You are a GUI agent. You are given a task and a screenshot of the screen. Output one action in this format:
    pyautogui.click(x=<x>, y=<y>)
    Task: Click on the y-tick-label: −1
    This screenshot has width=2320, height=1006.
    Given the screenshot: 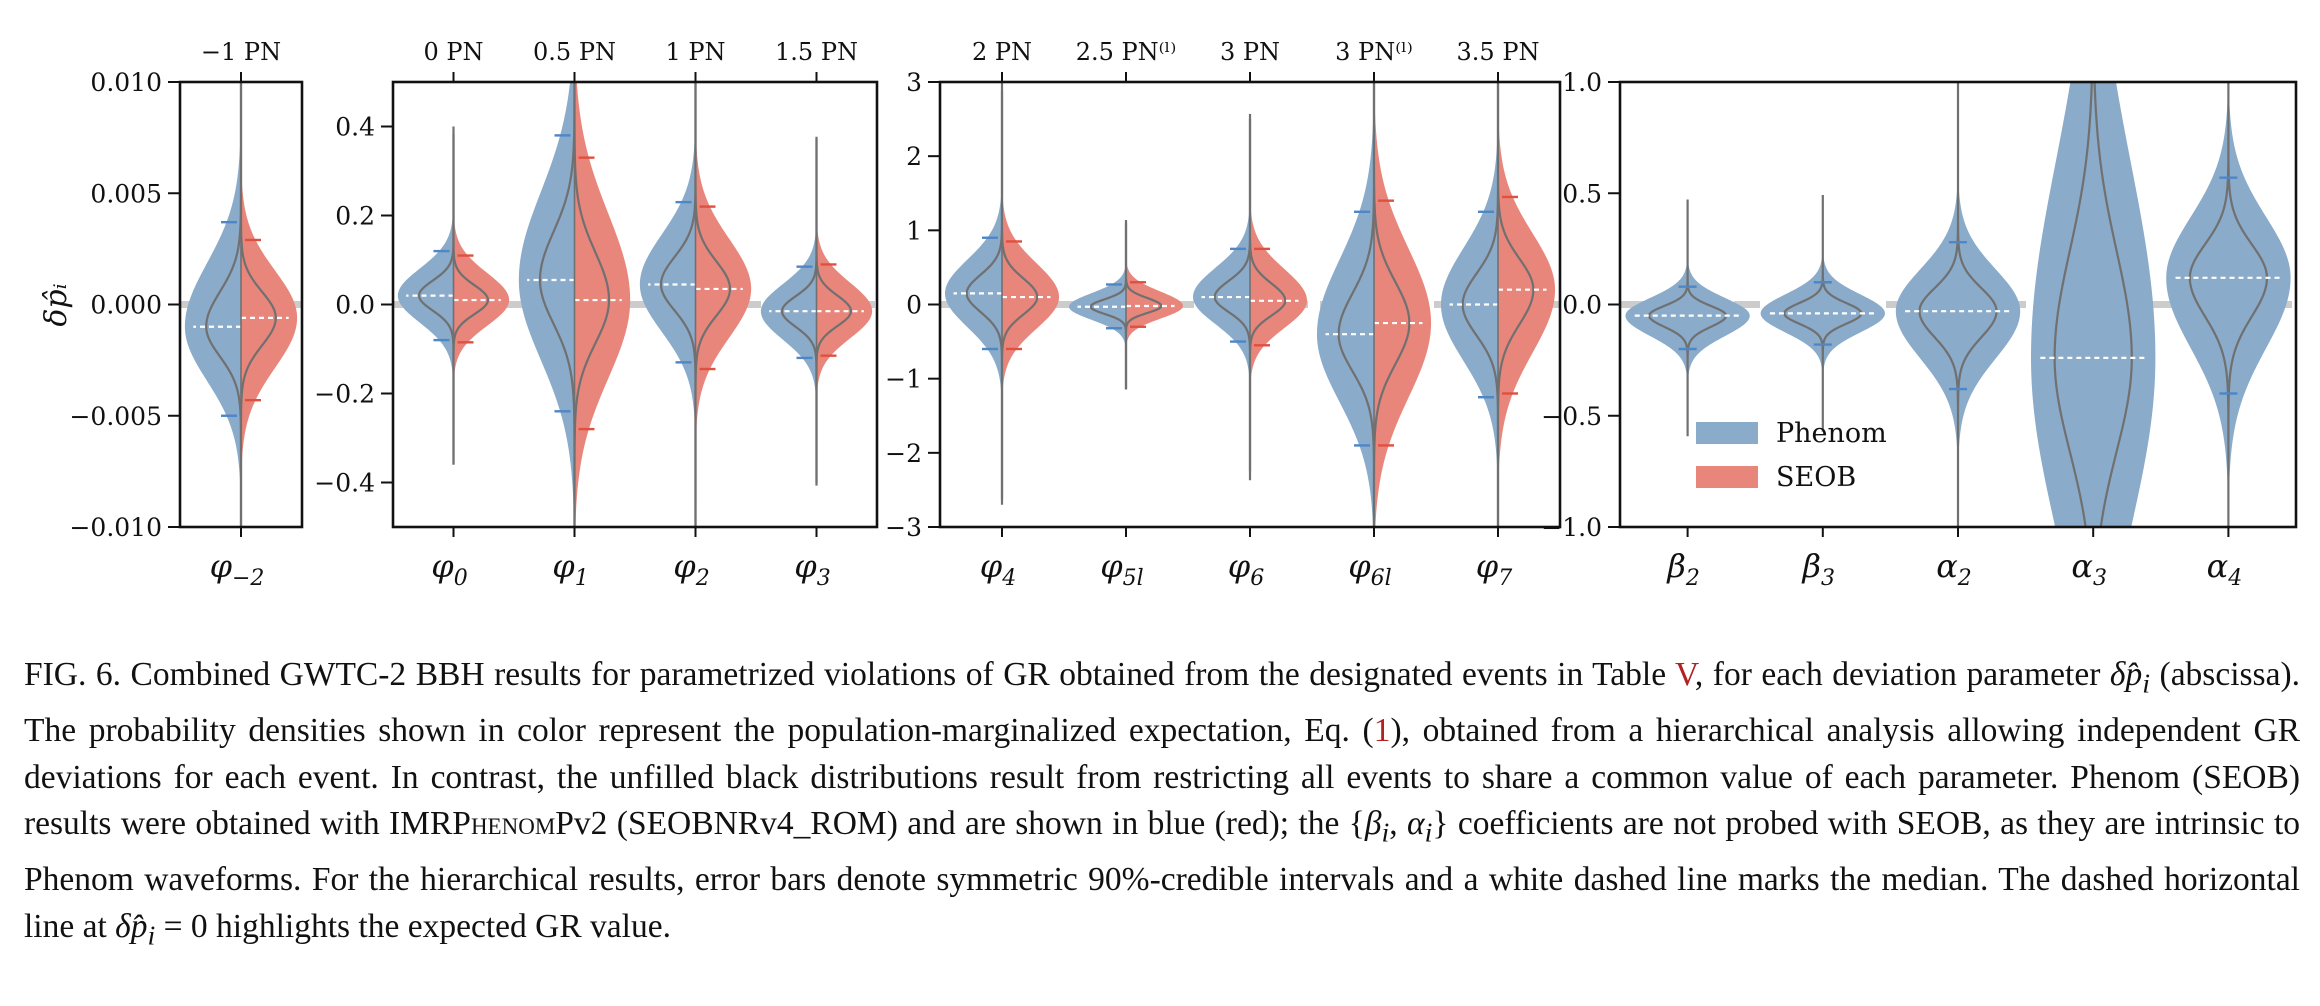 What is the action you would take?
    pyautogui.click(x=903, y=379)
    